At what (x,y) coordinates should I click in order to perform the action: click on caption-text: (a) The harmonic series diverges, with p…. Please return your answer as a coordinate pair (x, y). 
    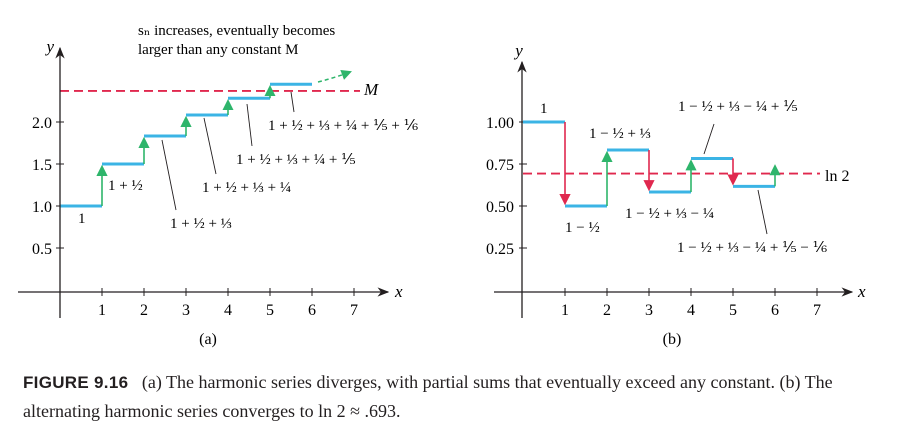
    Looking at the image, I should click on (428, 396).